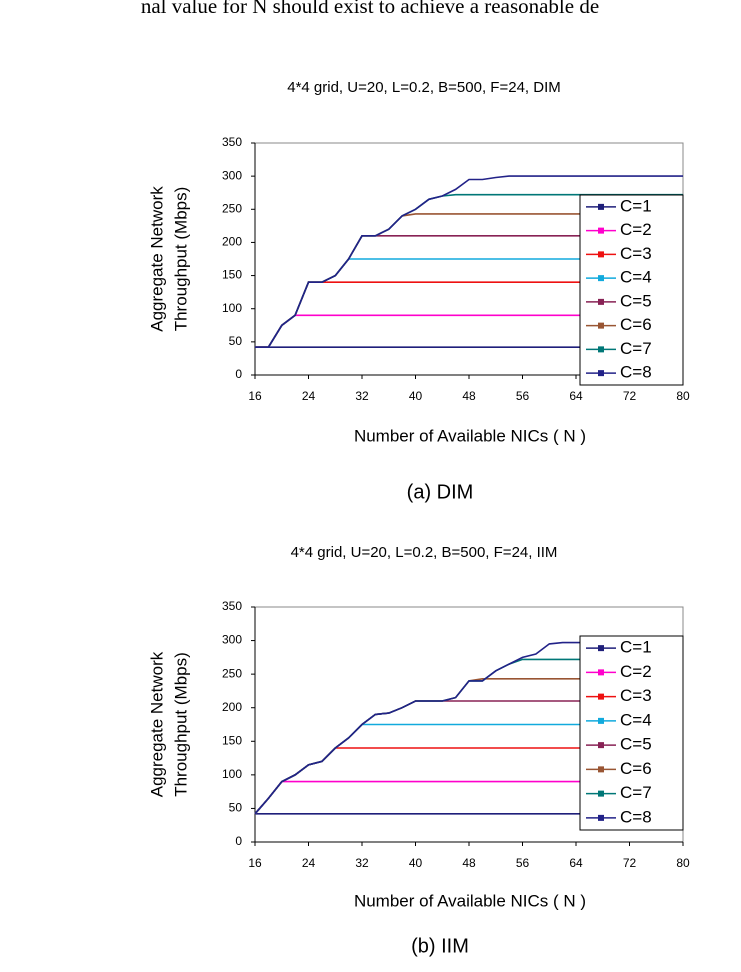  I want to click on chart-title: 4*4 grid, U=20, L=0.2, B=500, F=24, IIM, so click(424, 552).